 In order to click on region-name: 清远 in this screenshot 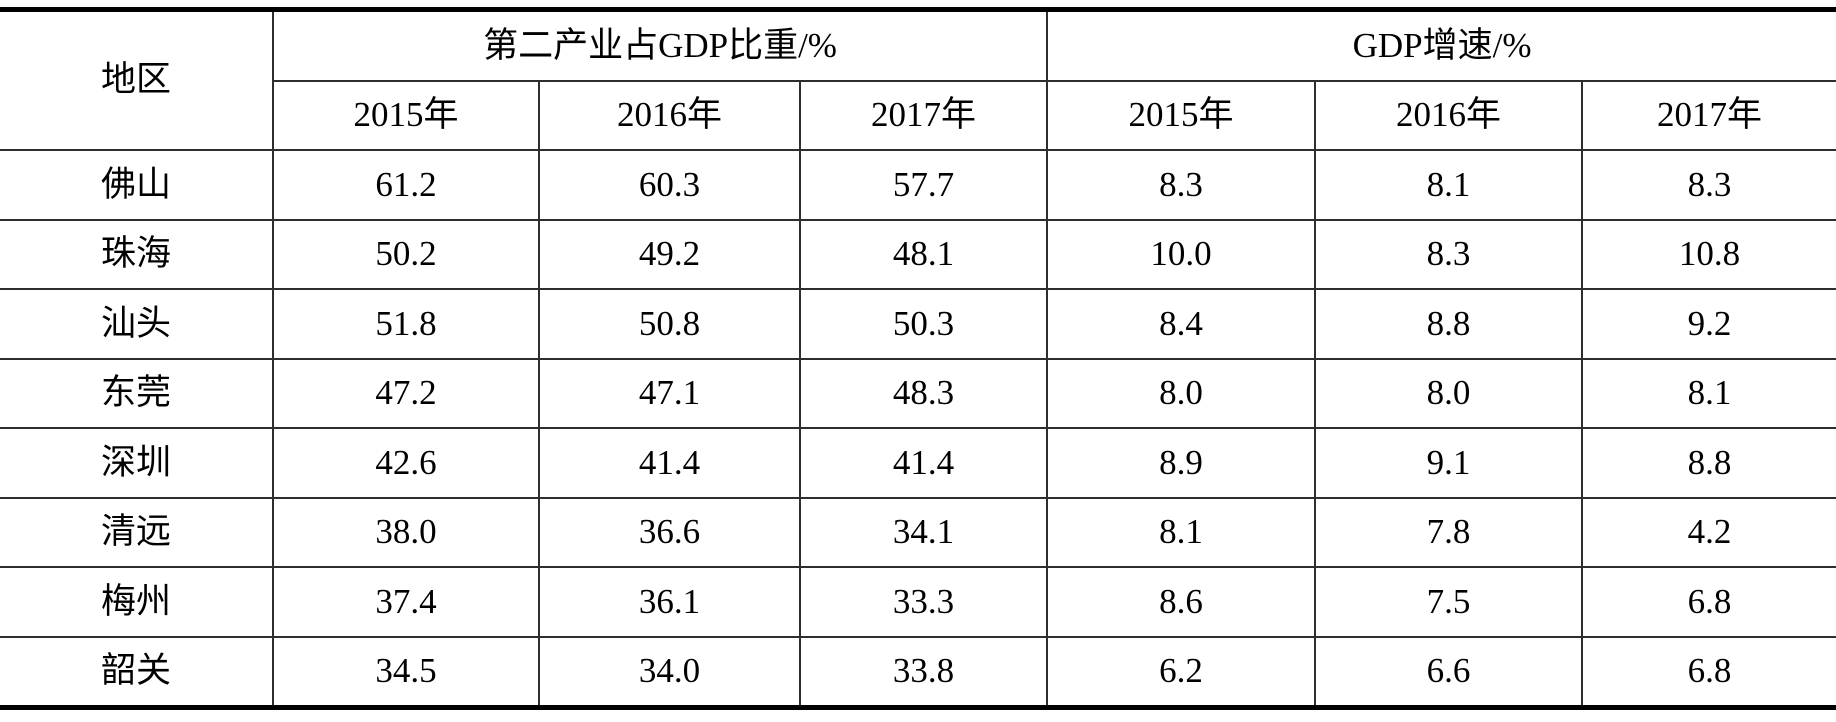, I will do `click(137, 532)`.